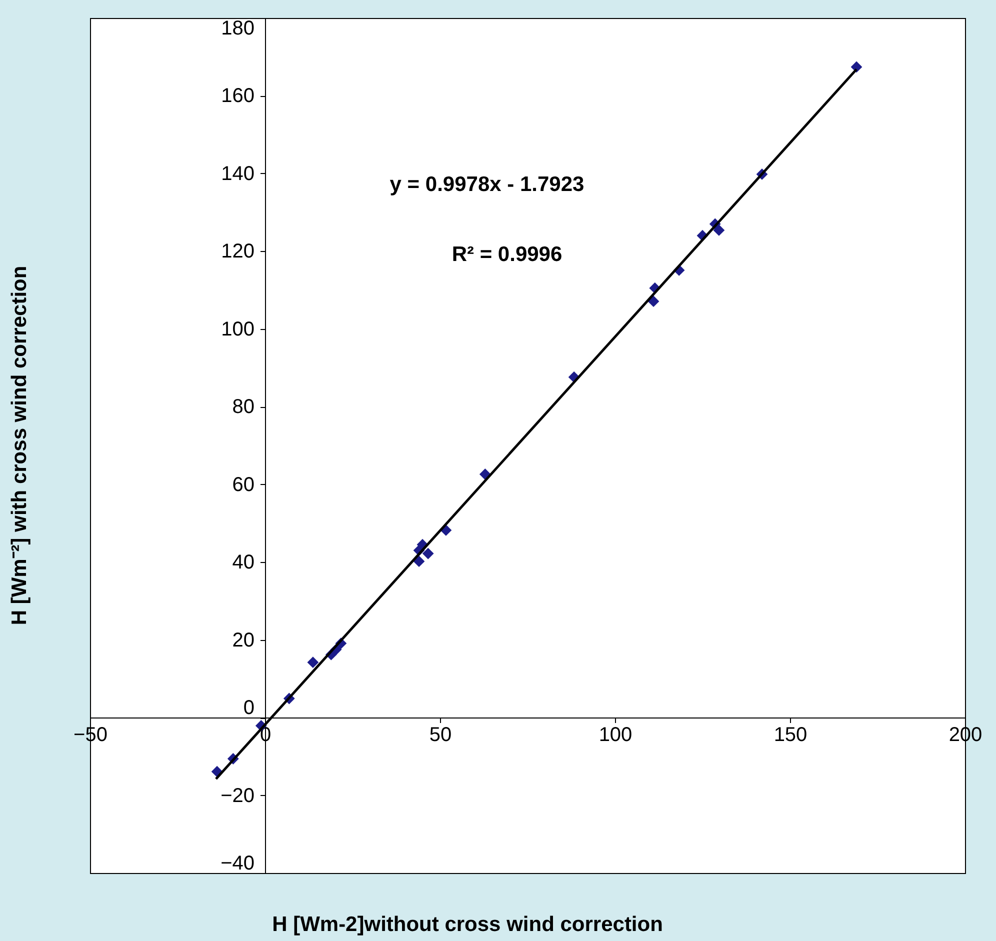  Describe the element at coordinates (243, 640) in the screenshot. I see `y-tick-label: 20` at that location.